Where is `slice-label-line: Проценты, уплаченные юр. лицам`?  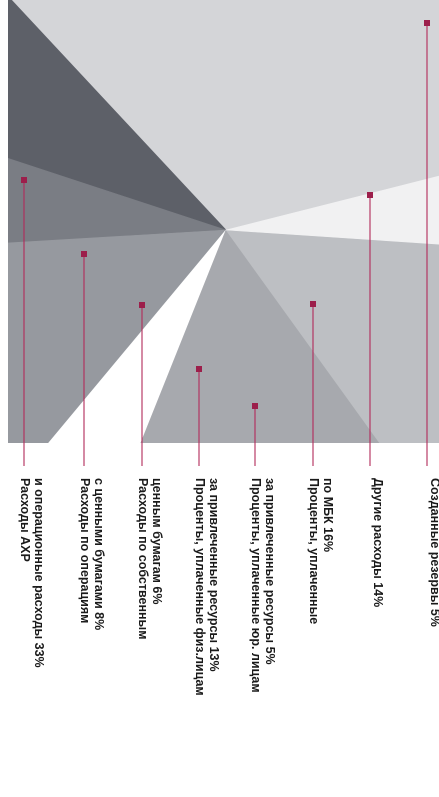 slice-label-line: Проценты, уплаченные юр. лицам is located at coordinates (256, 585).